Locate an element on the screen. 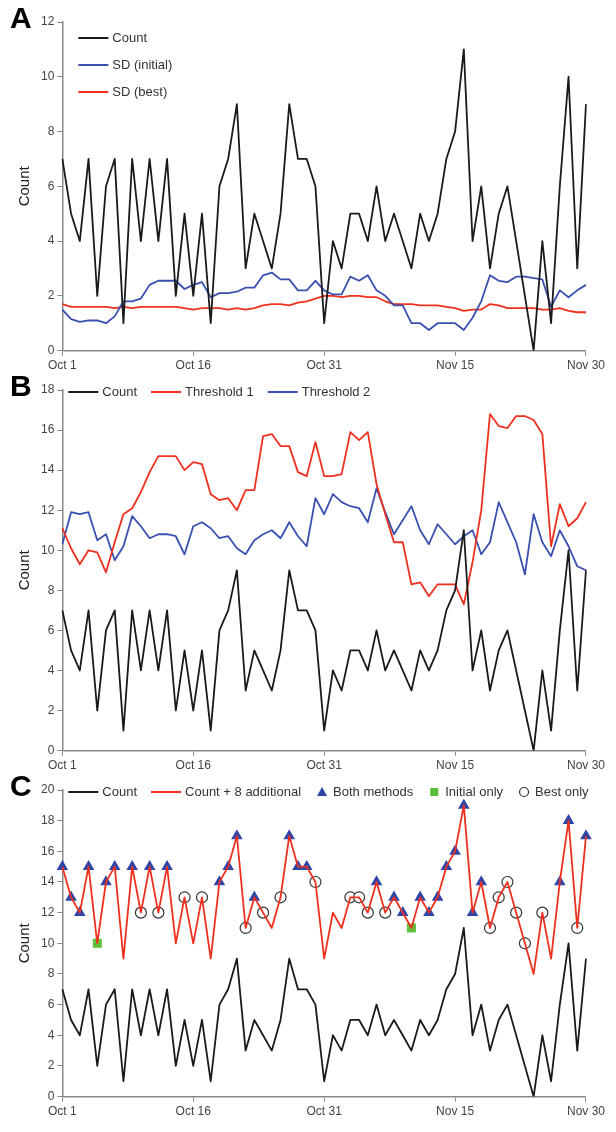 This screenshot has height=1132, width=616. legend-label: Both methods is located at coordinates (373, 791).